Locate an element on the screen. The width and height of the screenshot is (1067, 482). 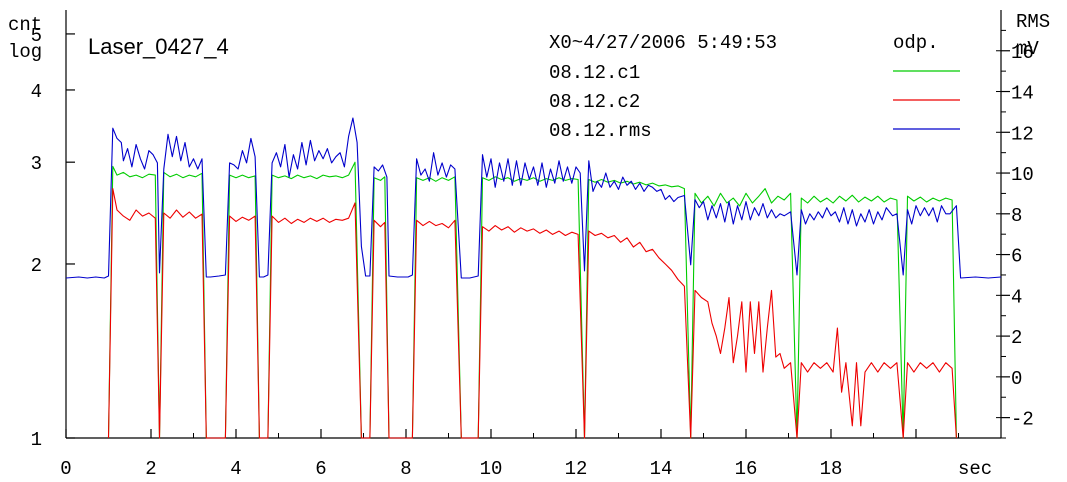
left-tick-label-3: 3 is located at coordinates (36, 164).